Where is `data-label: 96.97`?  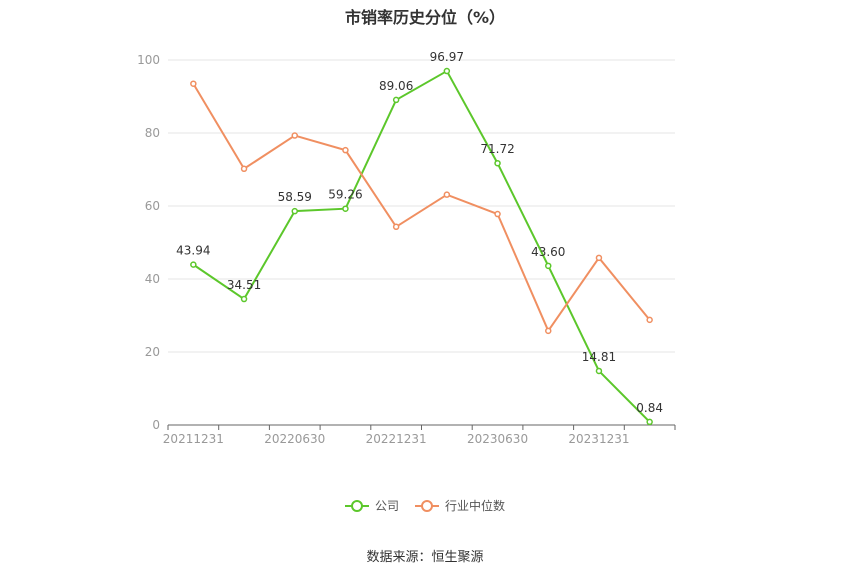 data-label: 96.97 is located at coordinates (447, 57).